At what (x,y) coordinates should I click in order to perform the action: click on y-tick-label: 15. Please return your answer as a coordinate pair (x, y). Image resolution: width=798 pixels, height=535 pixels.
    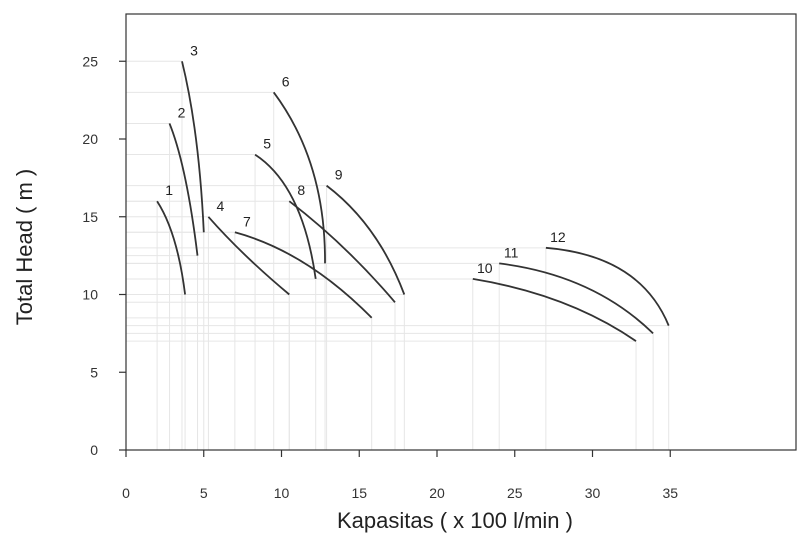
    Looking at the image, I should click on (90, 217).